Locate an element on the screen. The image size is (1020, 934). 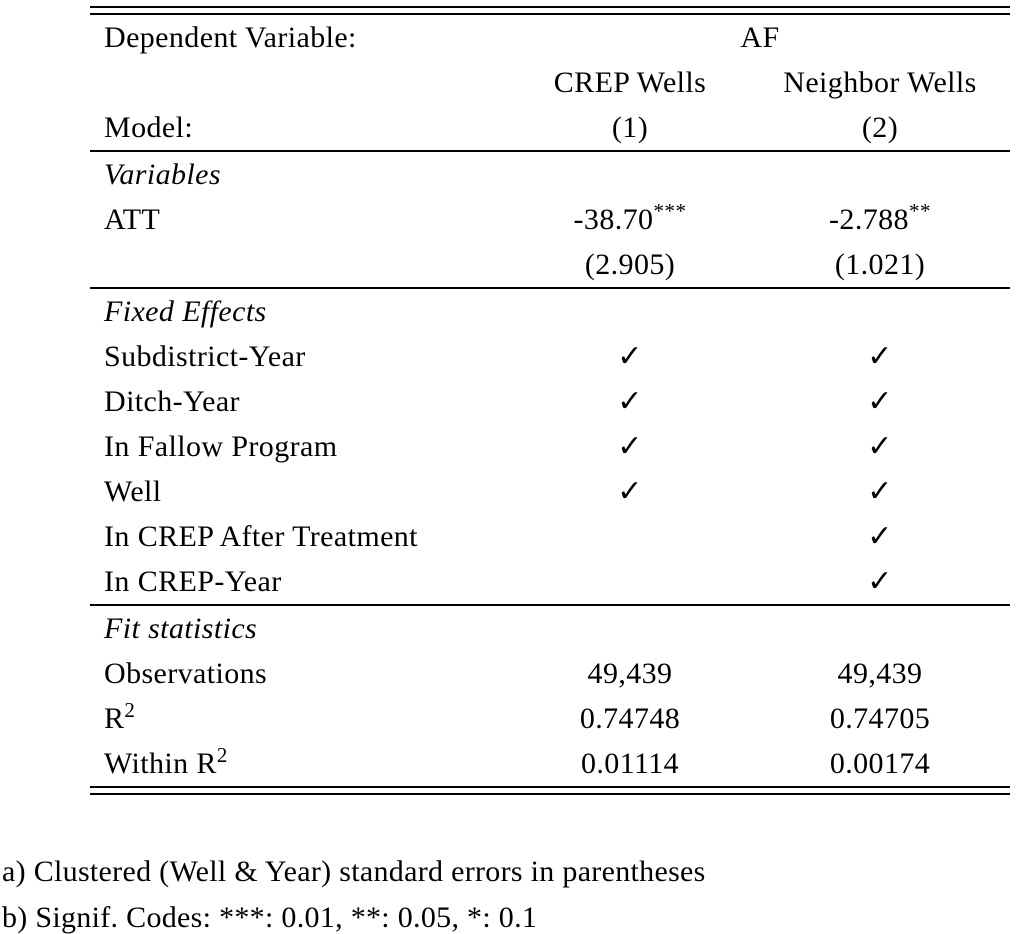
fe-label: Subdistrict-Year is located at coordinates (205, 356).